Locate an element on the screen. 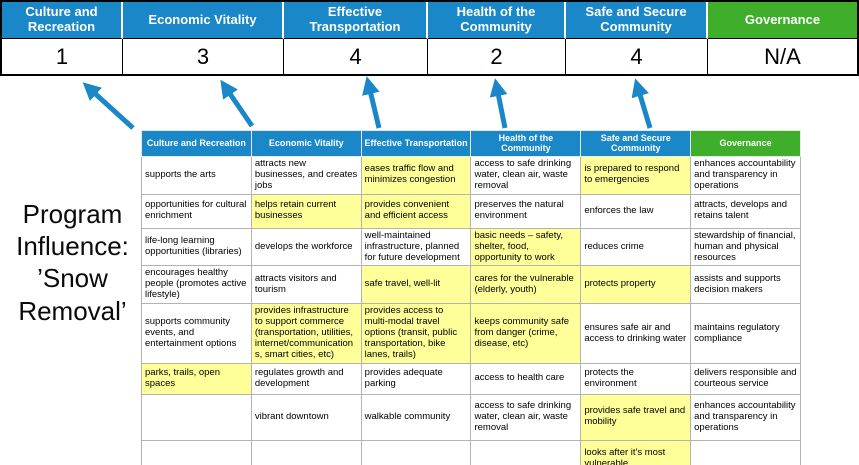  score-header-safe-secure-community: Safe and Secure Community is located at coordinates (637, 20).